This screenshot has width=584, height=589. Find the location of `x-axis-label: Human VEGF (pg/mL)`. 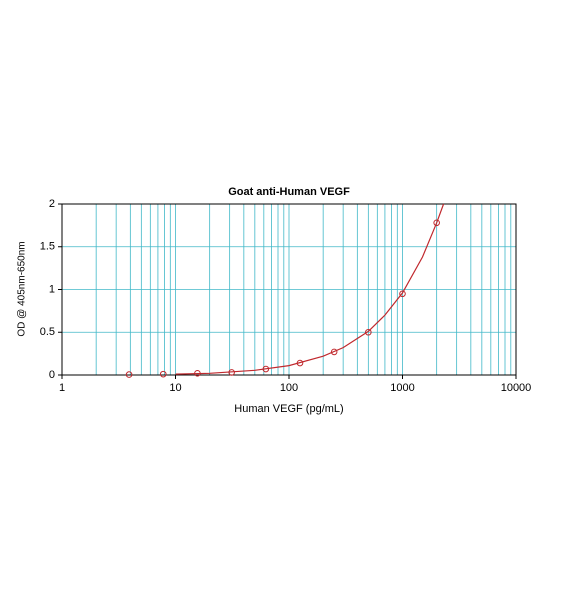

x-axis-label: Human VEGF (pg/mL) is located at coordinates (288, 409).